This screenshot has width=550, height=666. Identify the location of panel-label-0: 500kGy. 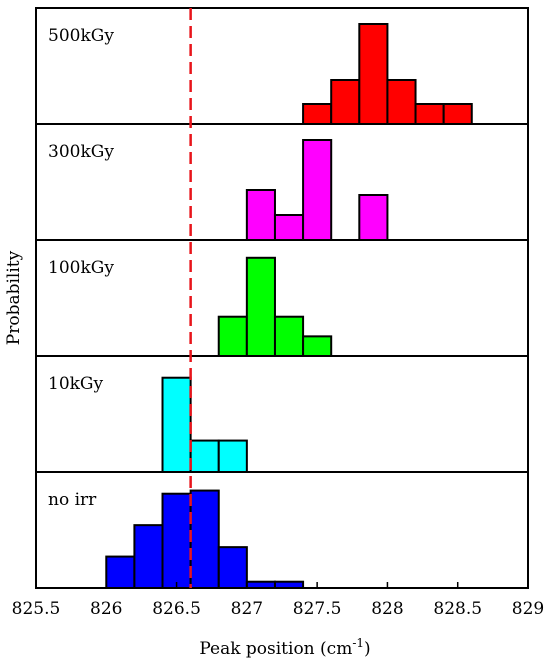
(81, 36).